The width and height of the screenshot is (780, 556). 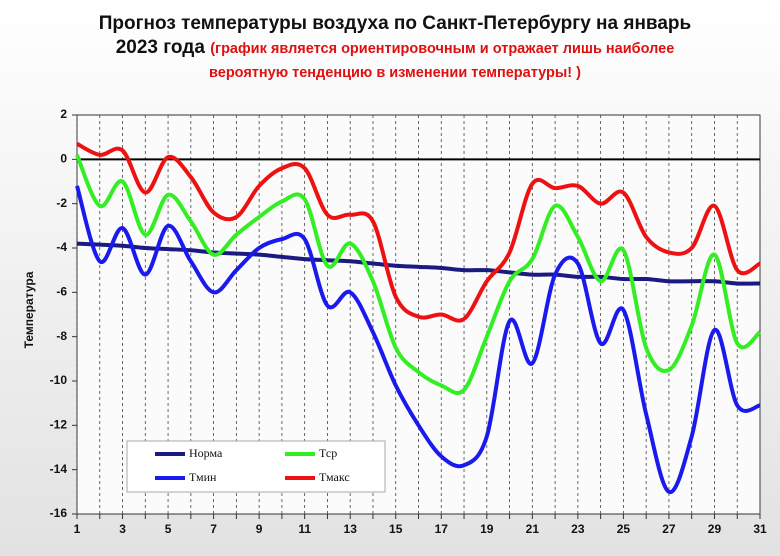 I want to click on legend-box, so click(x=256, y=466).